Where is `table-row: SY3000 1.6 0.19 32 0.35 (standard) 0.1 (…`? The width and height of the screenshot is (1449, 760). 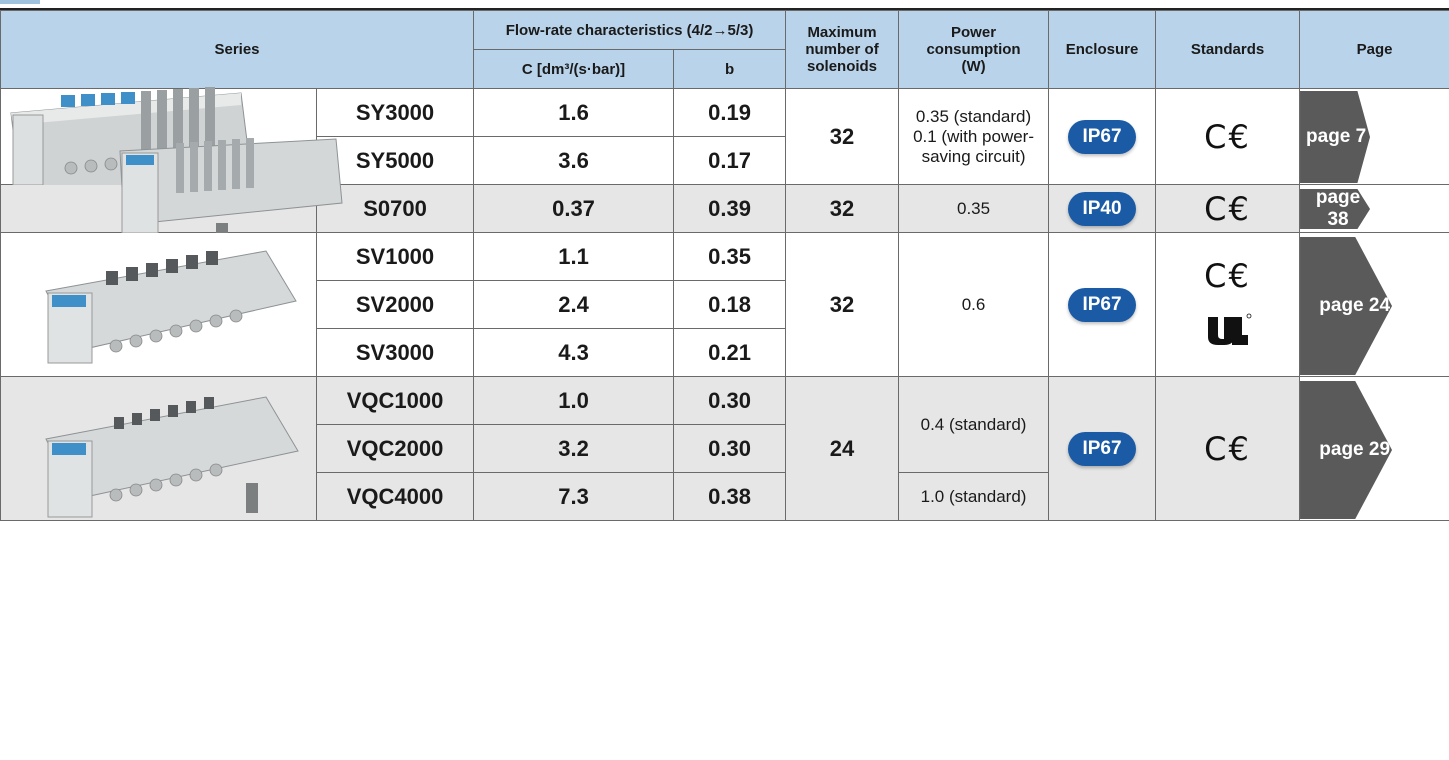 table-row: SY3000 1.6 0.19 32 0.35 (standard) 0.1 (… is located at coordinates (724, 143).